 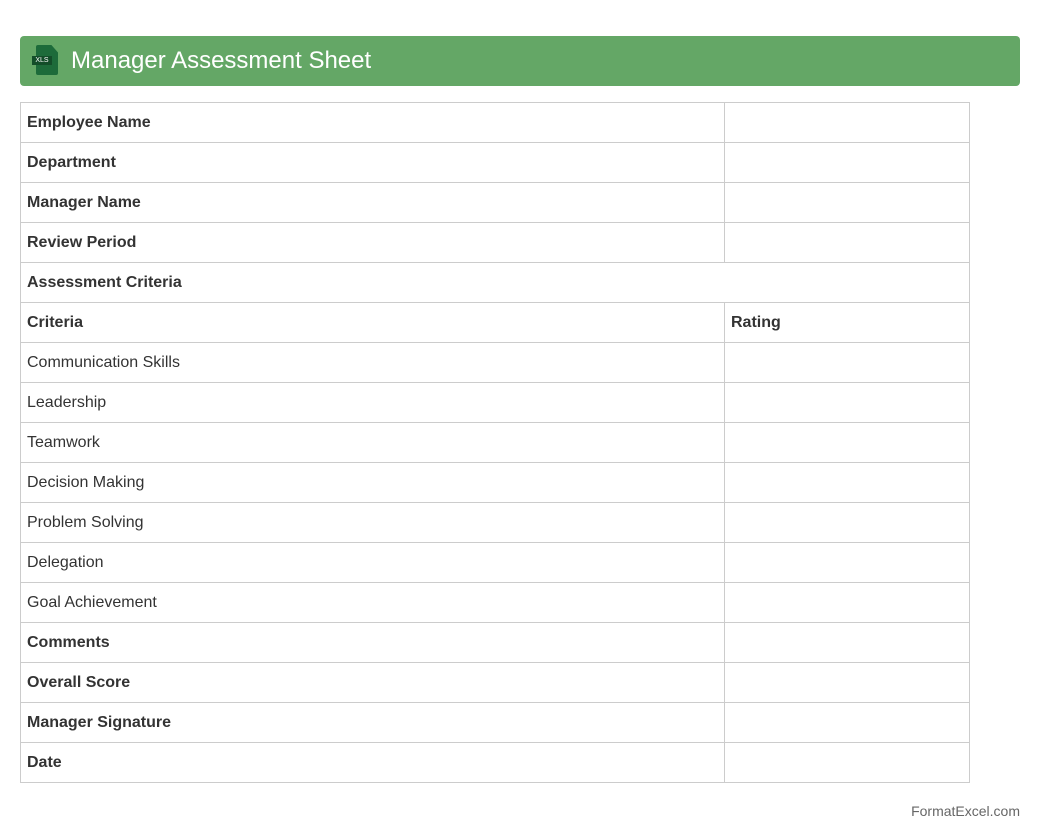 I want to click on section-row: Assessment Criteria, so click(x=495, y=282).